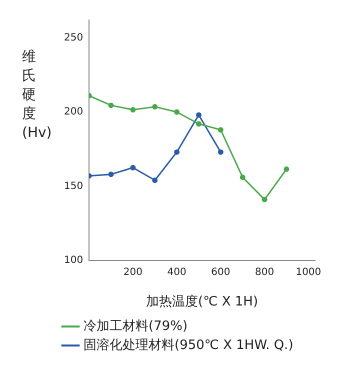  What do you see at coordinates (309, 272) in the screenshot?
I see `x-tick-label: 1000` at bounding box center [309, 272].